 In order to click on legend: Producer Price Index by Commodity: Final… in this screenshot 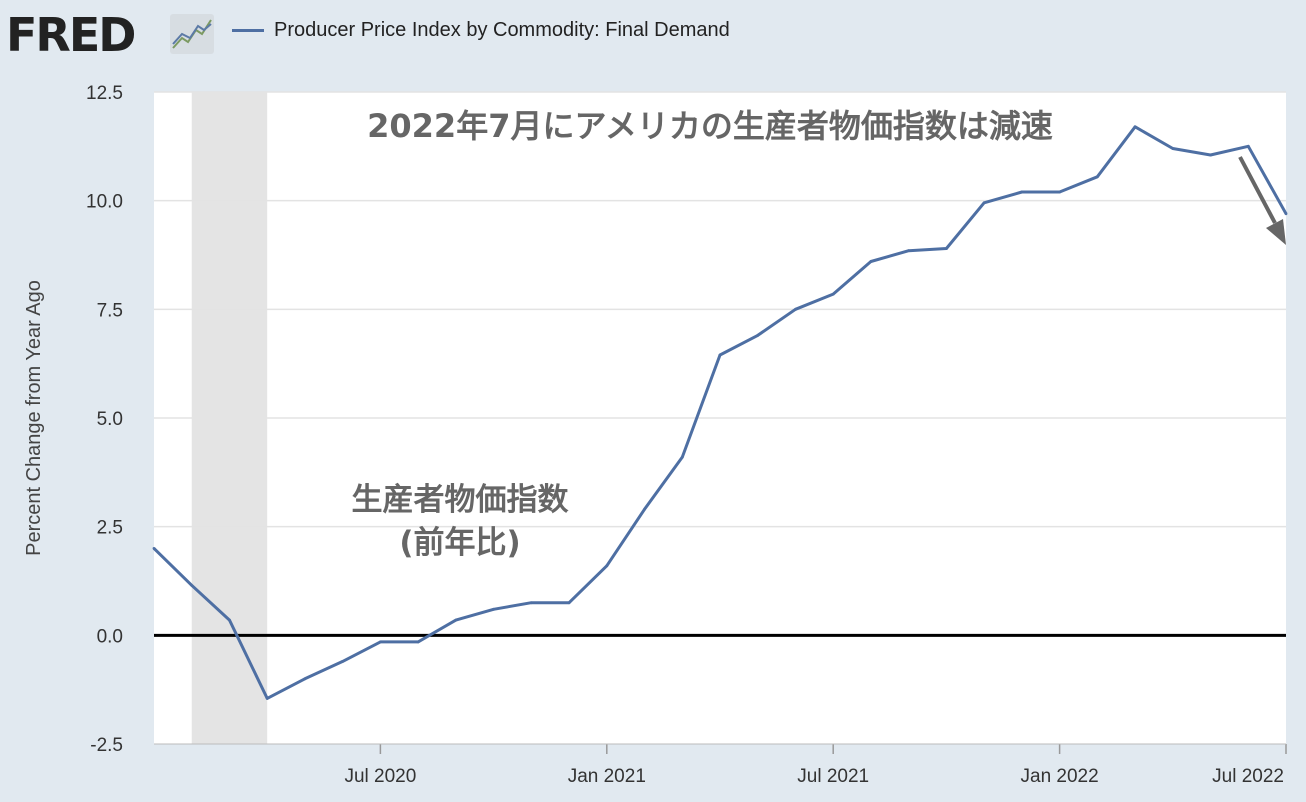, I will do `click(481, 30)`.